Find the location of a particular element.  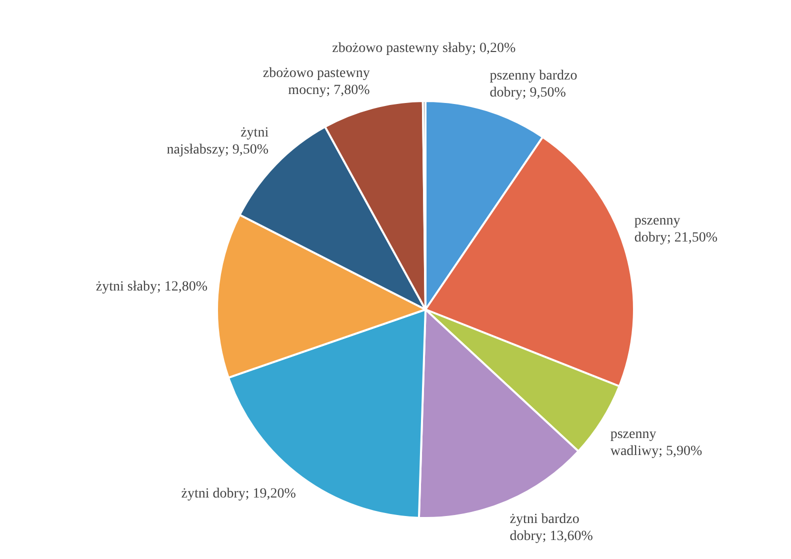

slice-label: zbożowo pastewny mocny; 7,80% is located at coordinates (316, 82).